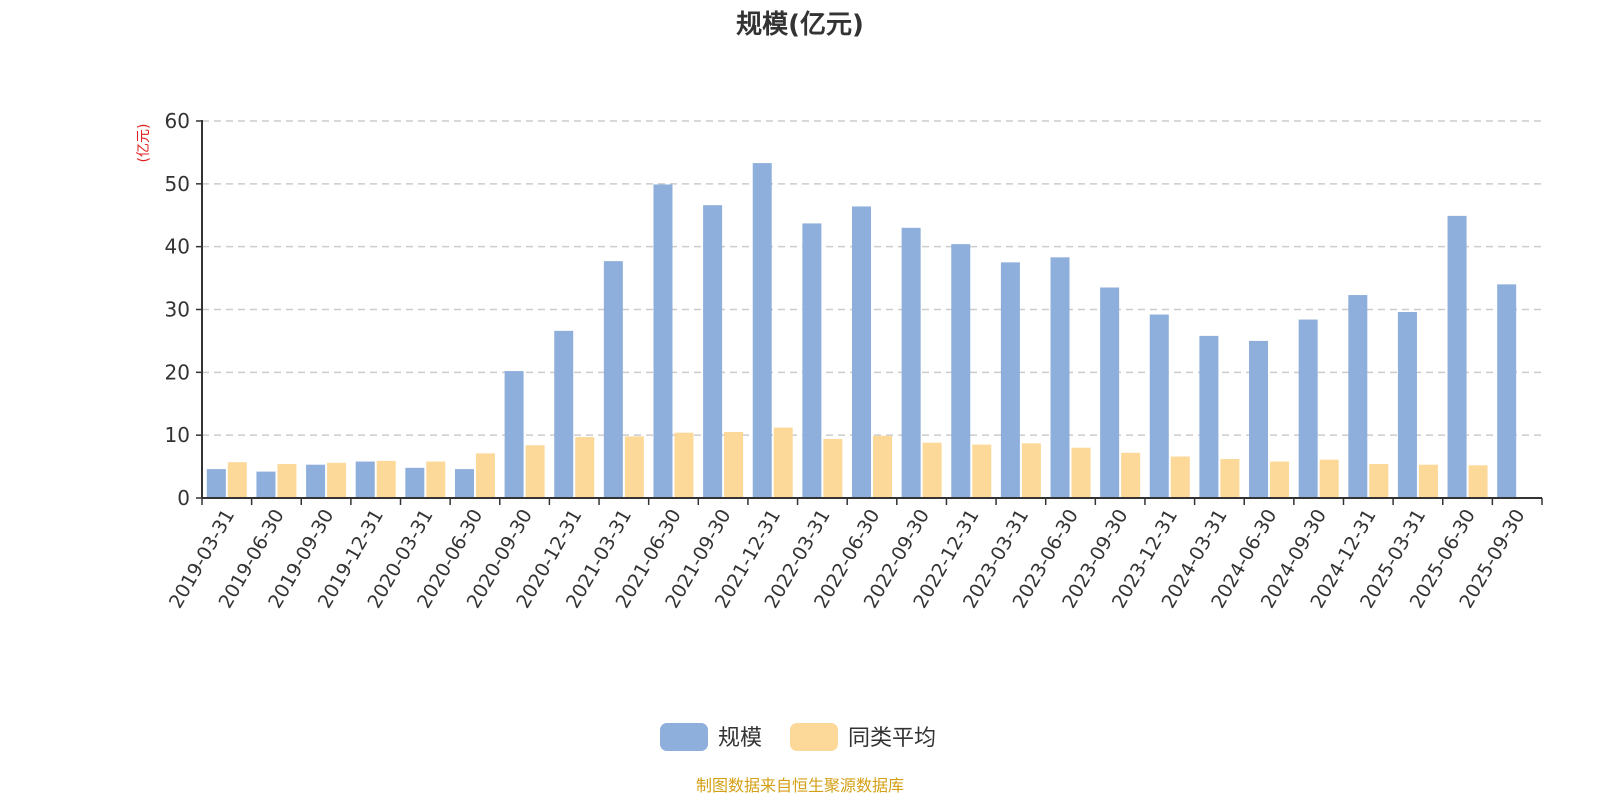  Describe the element at coordinates (177, 184) in the screenshot. I see `y-tick-label: 50` at that location.